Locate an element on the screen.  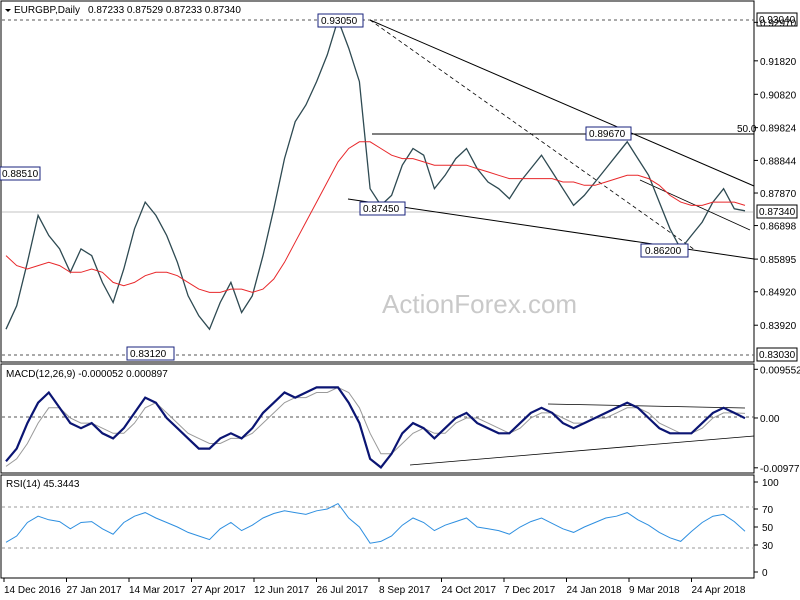
rsi-line is located at coordinates (375, 523).